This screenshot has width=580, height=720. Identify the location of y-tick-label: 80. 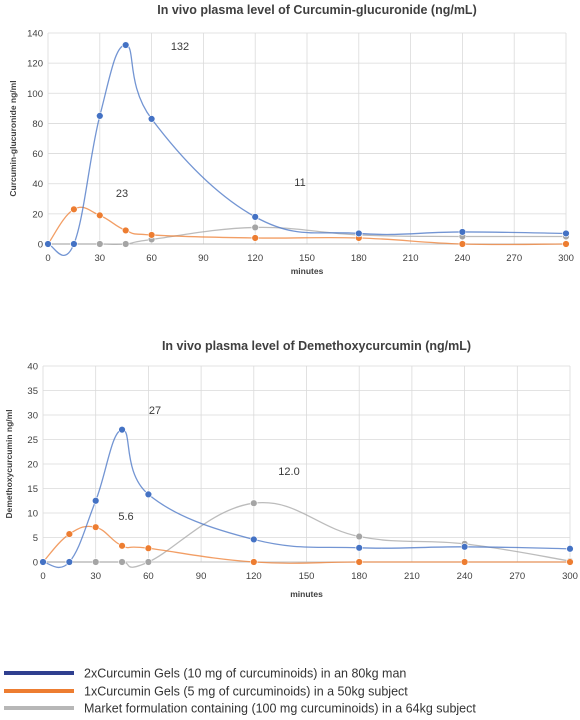
(37, 124).